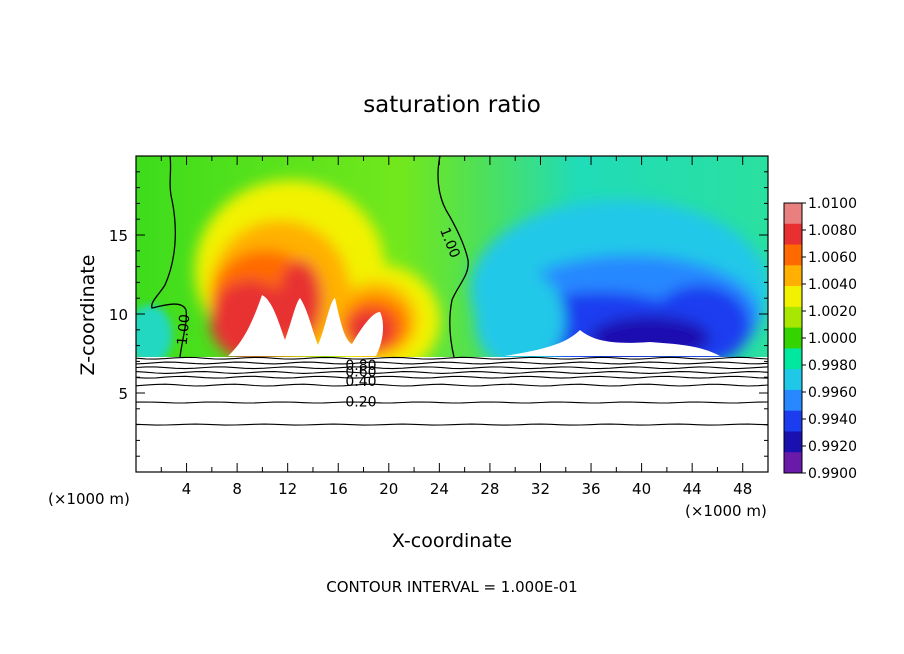 The width and height of the screenshot is (904, 654). I want to click on colorbar-label: 1.0040, so click(832, 285).